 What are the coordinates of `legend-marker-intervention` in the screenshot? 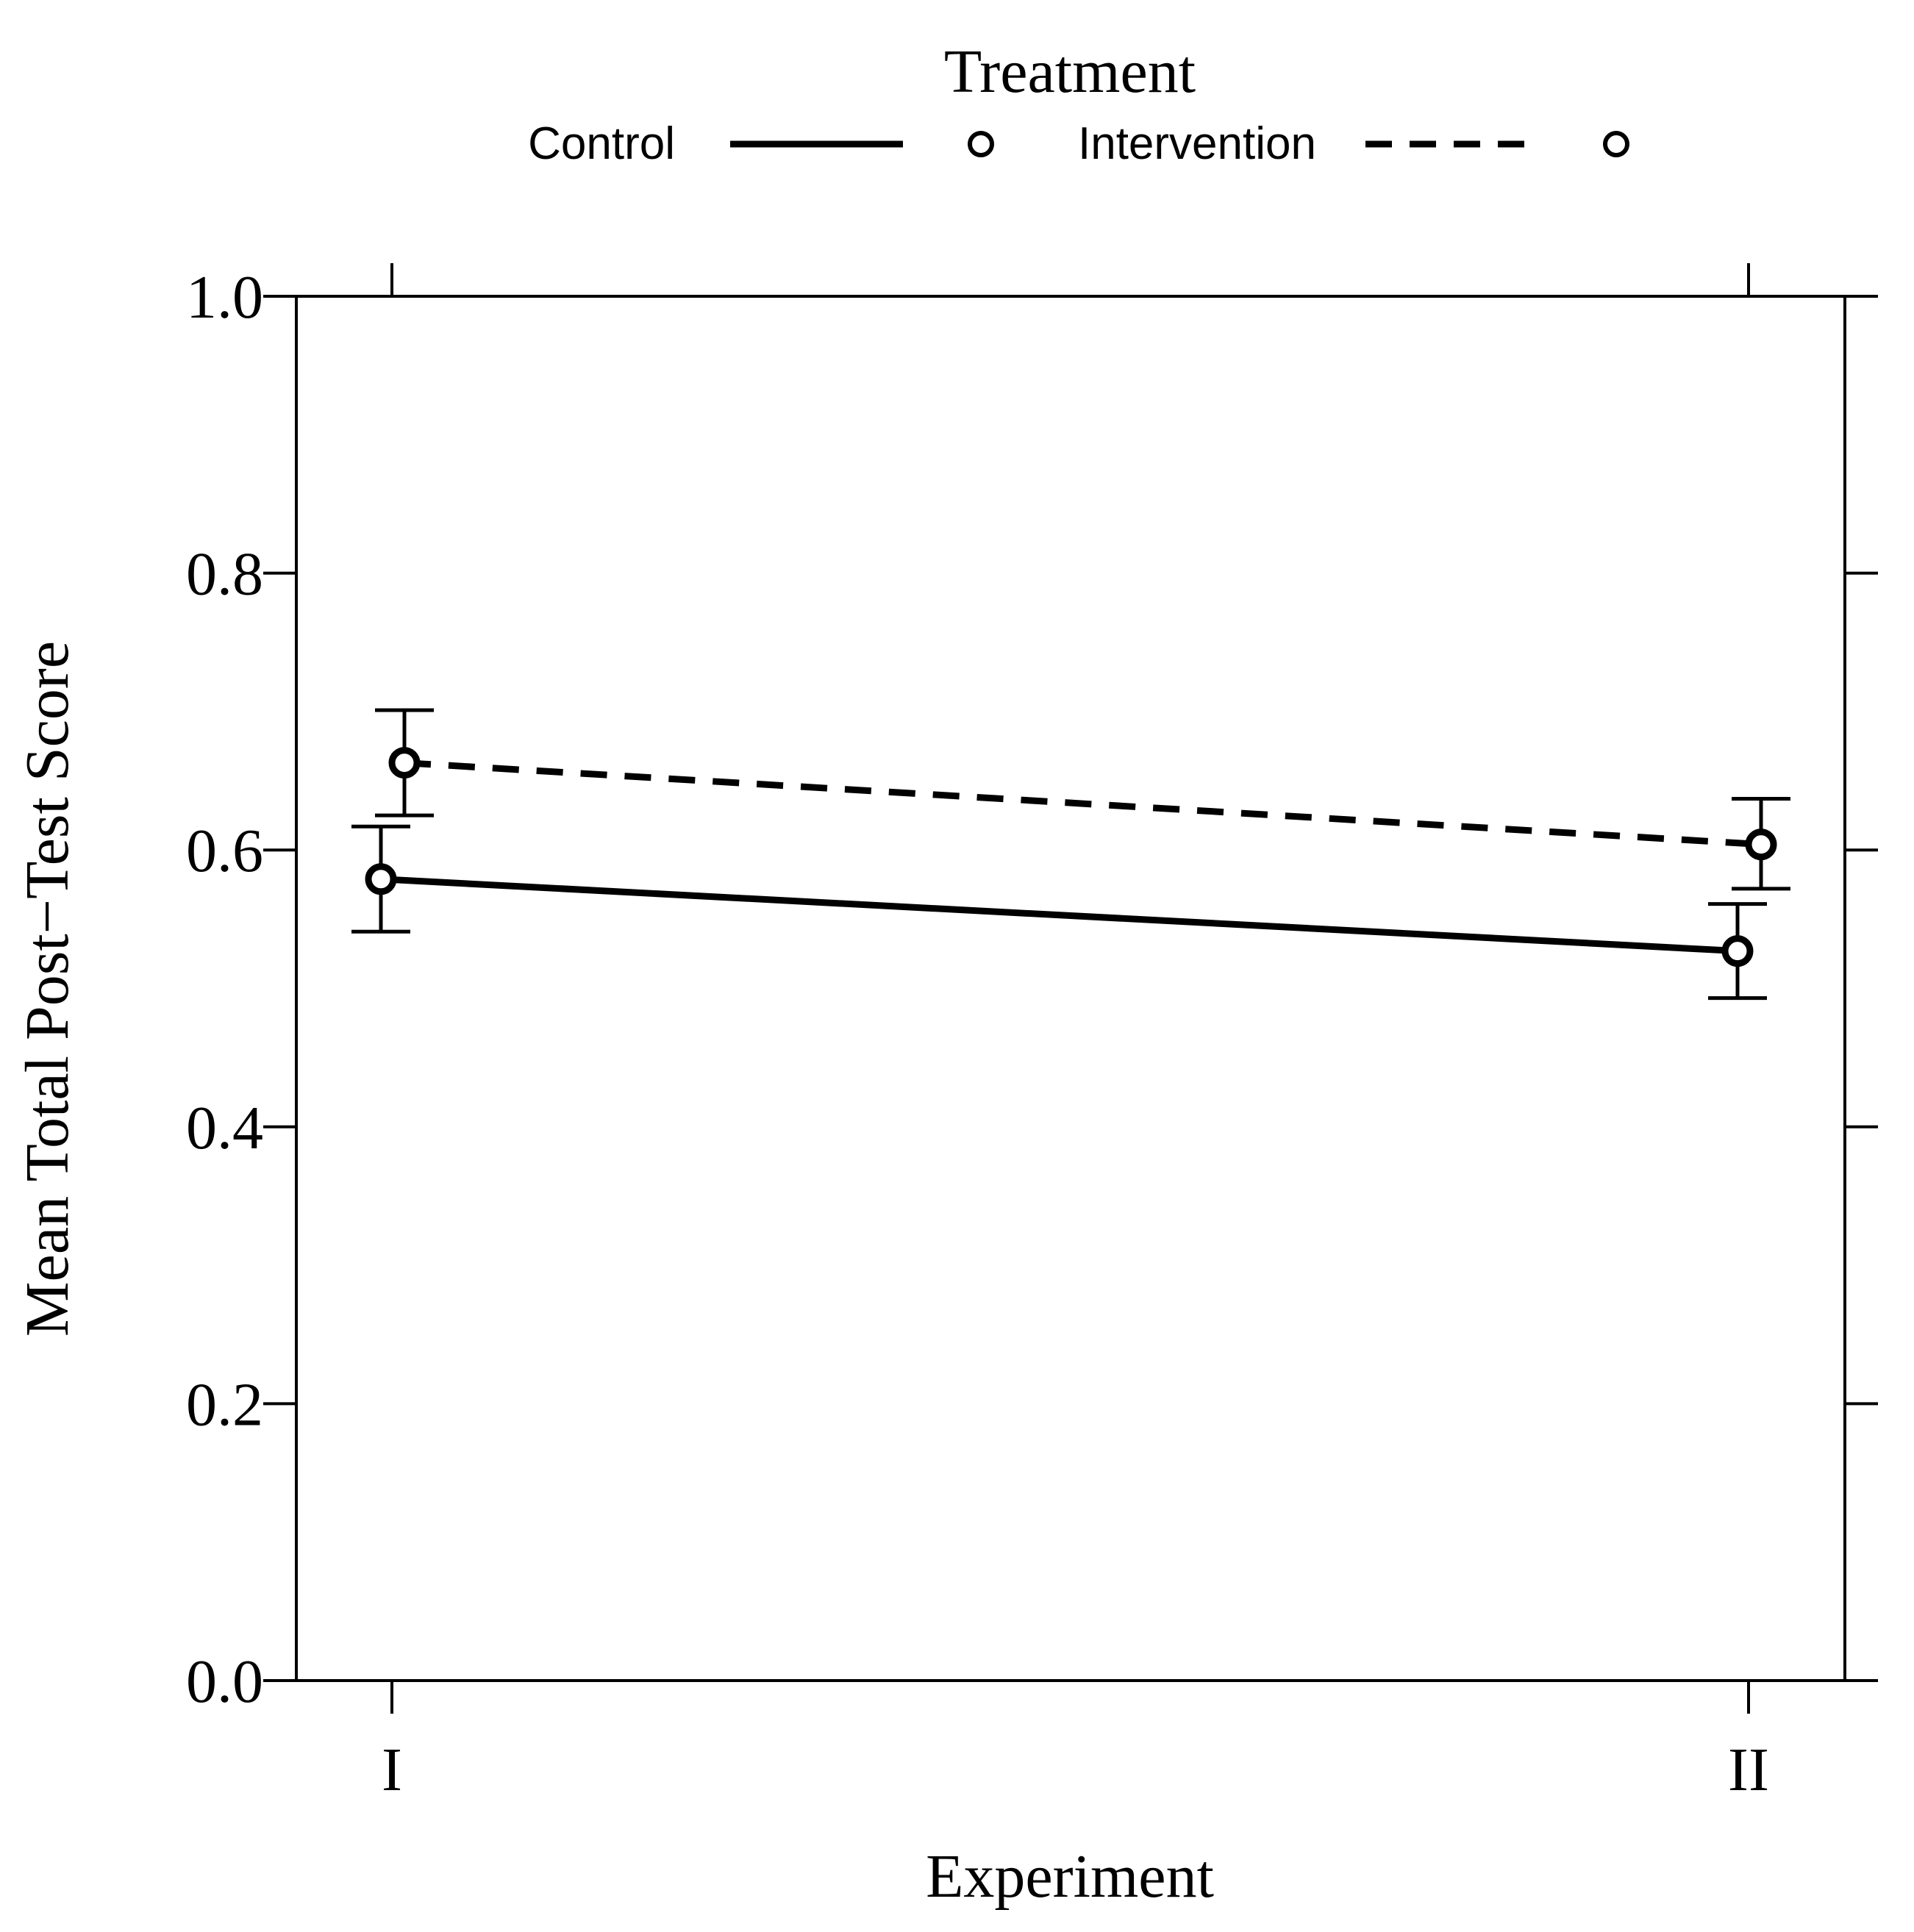 It's located at (1616, 144).